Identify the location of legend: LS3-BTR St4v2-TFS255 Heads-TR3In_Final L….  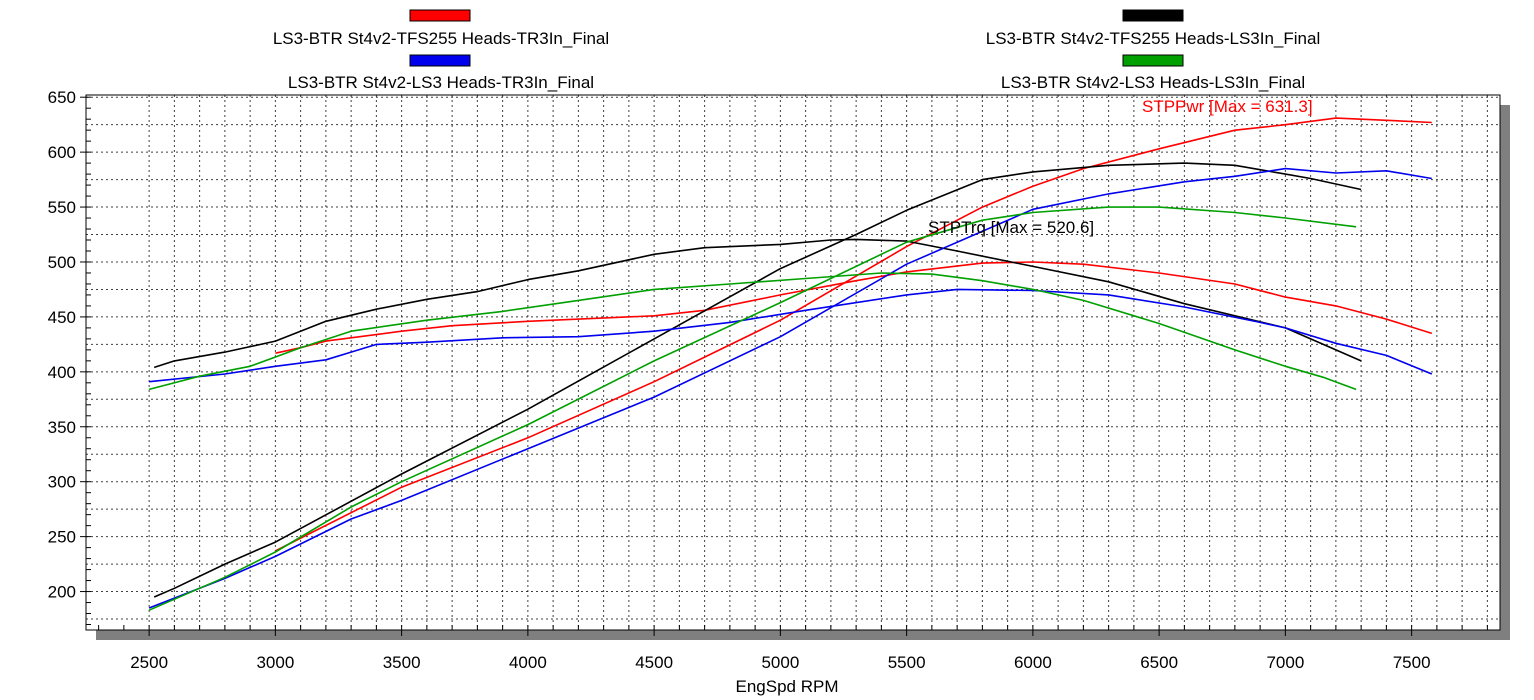
(797, 50).